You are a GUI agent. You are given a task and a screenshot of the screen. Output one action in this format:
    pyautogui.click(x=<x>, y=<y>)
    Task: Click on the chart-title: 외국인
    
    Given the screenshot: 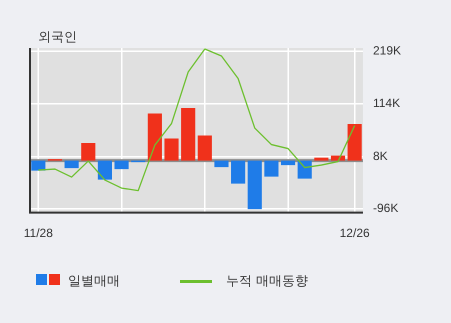 What is the action you would take?
    pyautogui.click(x=57, y=37)
    